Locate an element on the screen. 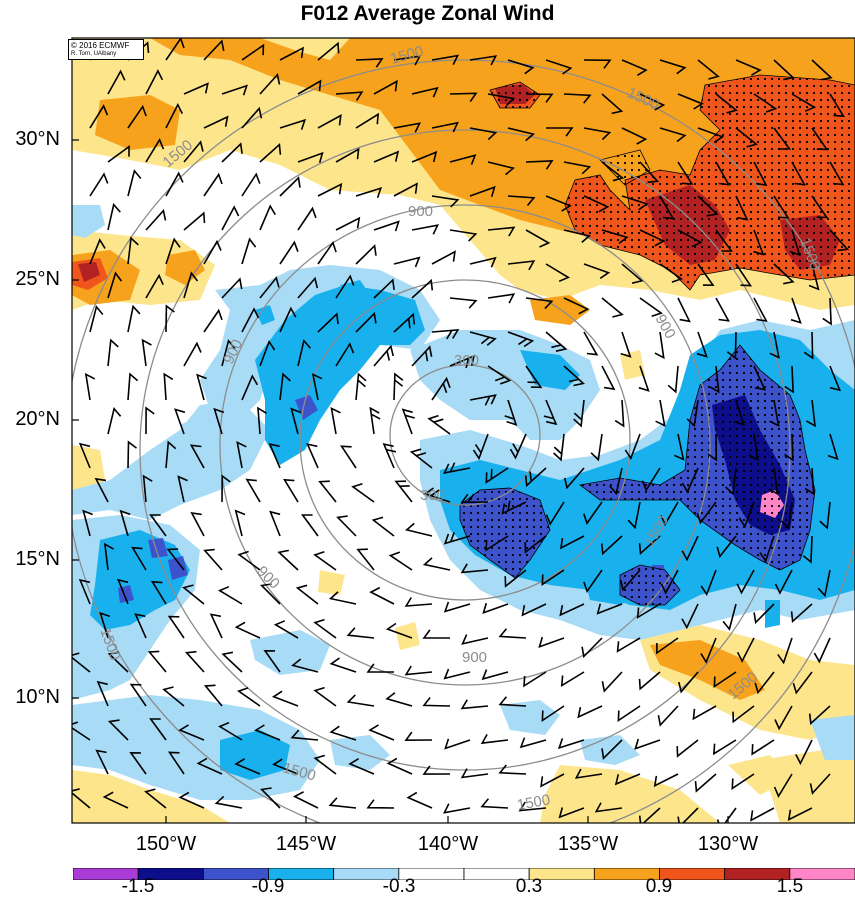  colorbar-swatch is located at coordinates (822, 874).